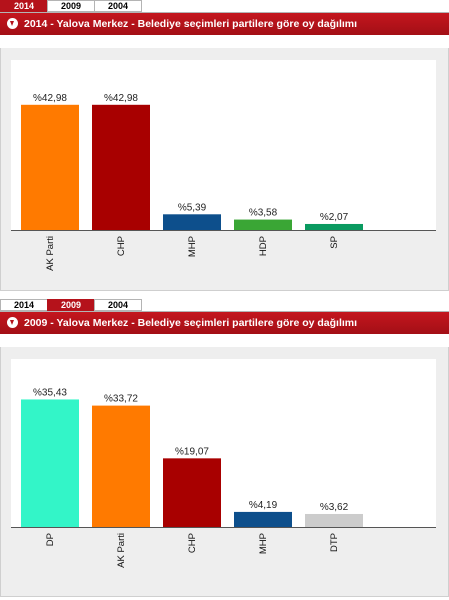 The width and height of the screenshot is (449, 600). What do you see at coordinates (263, 505) in the screenshot?
I see `data-label: %4,19` at bounding box center [263, 505].